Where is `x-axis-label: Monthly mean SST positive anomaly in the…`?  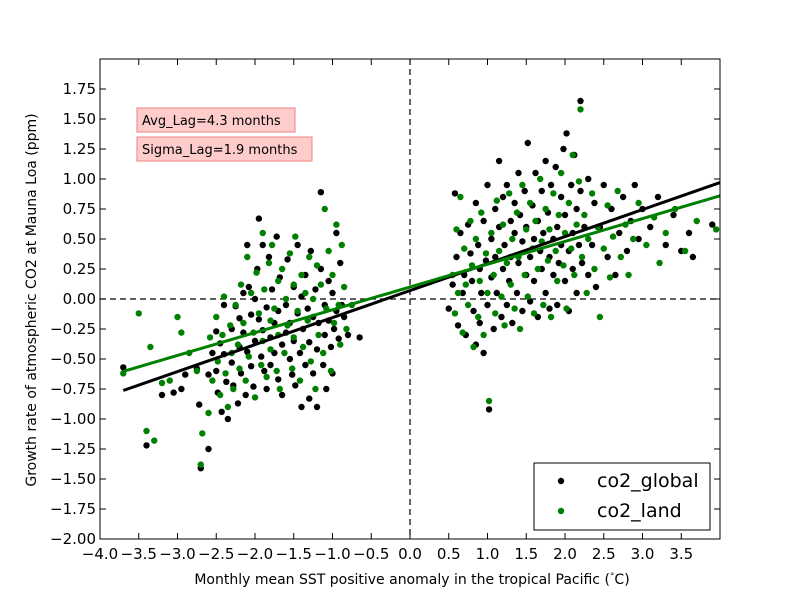
x-axis-label: Monthly mean SST positive anomaly in the… is located at coordinates (411, 580).